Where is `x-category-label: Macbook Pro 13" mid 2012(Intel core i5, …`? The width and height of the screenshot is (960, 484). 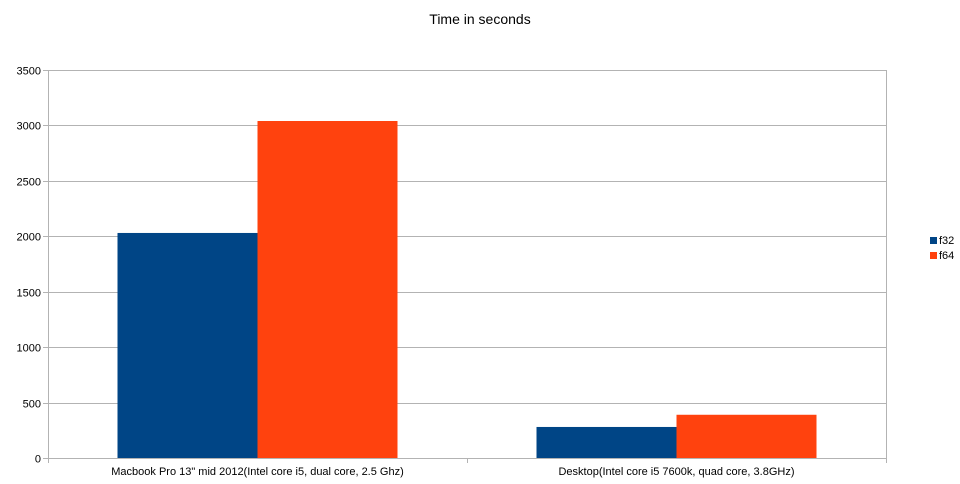 x-category-label: Macbook Pro 13" mid 2012(Intel core i5, … is located at coordinates (257, 472).